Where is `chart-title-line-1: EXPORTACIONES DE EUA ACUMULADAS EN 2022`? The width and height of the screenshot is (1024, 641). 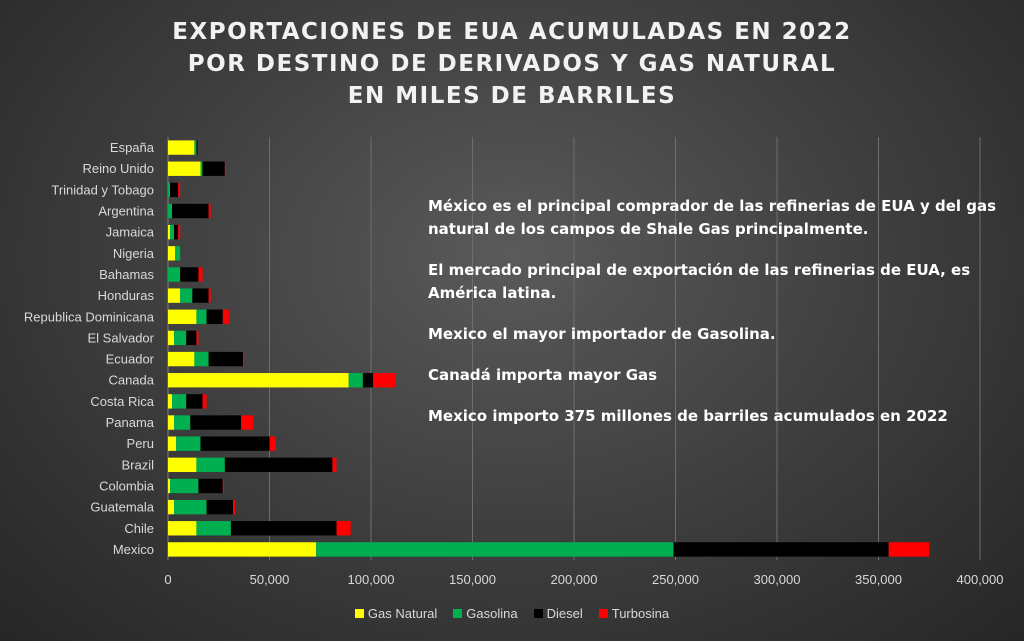 chart-title-line-1: EXPORTACIONES DE EUA ACUMULADAS EN 2022 is located at coordinates (512, 32).